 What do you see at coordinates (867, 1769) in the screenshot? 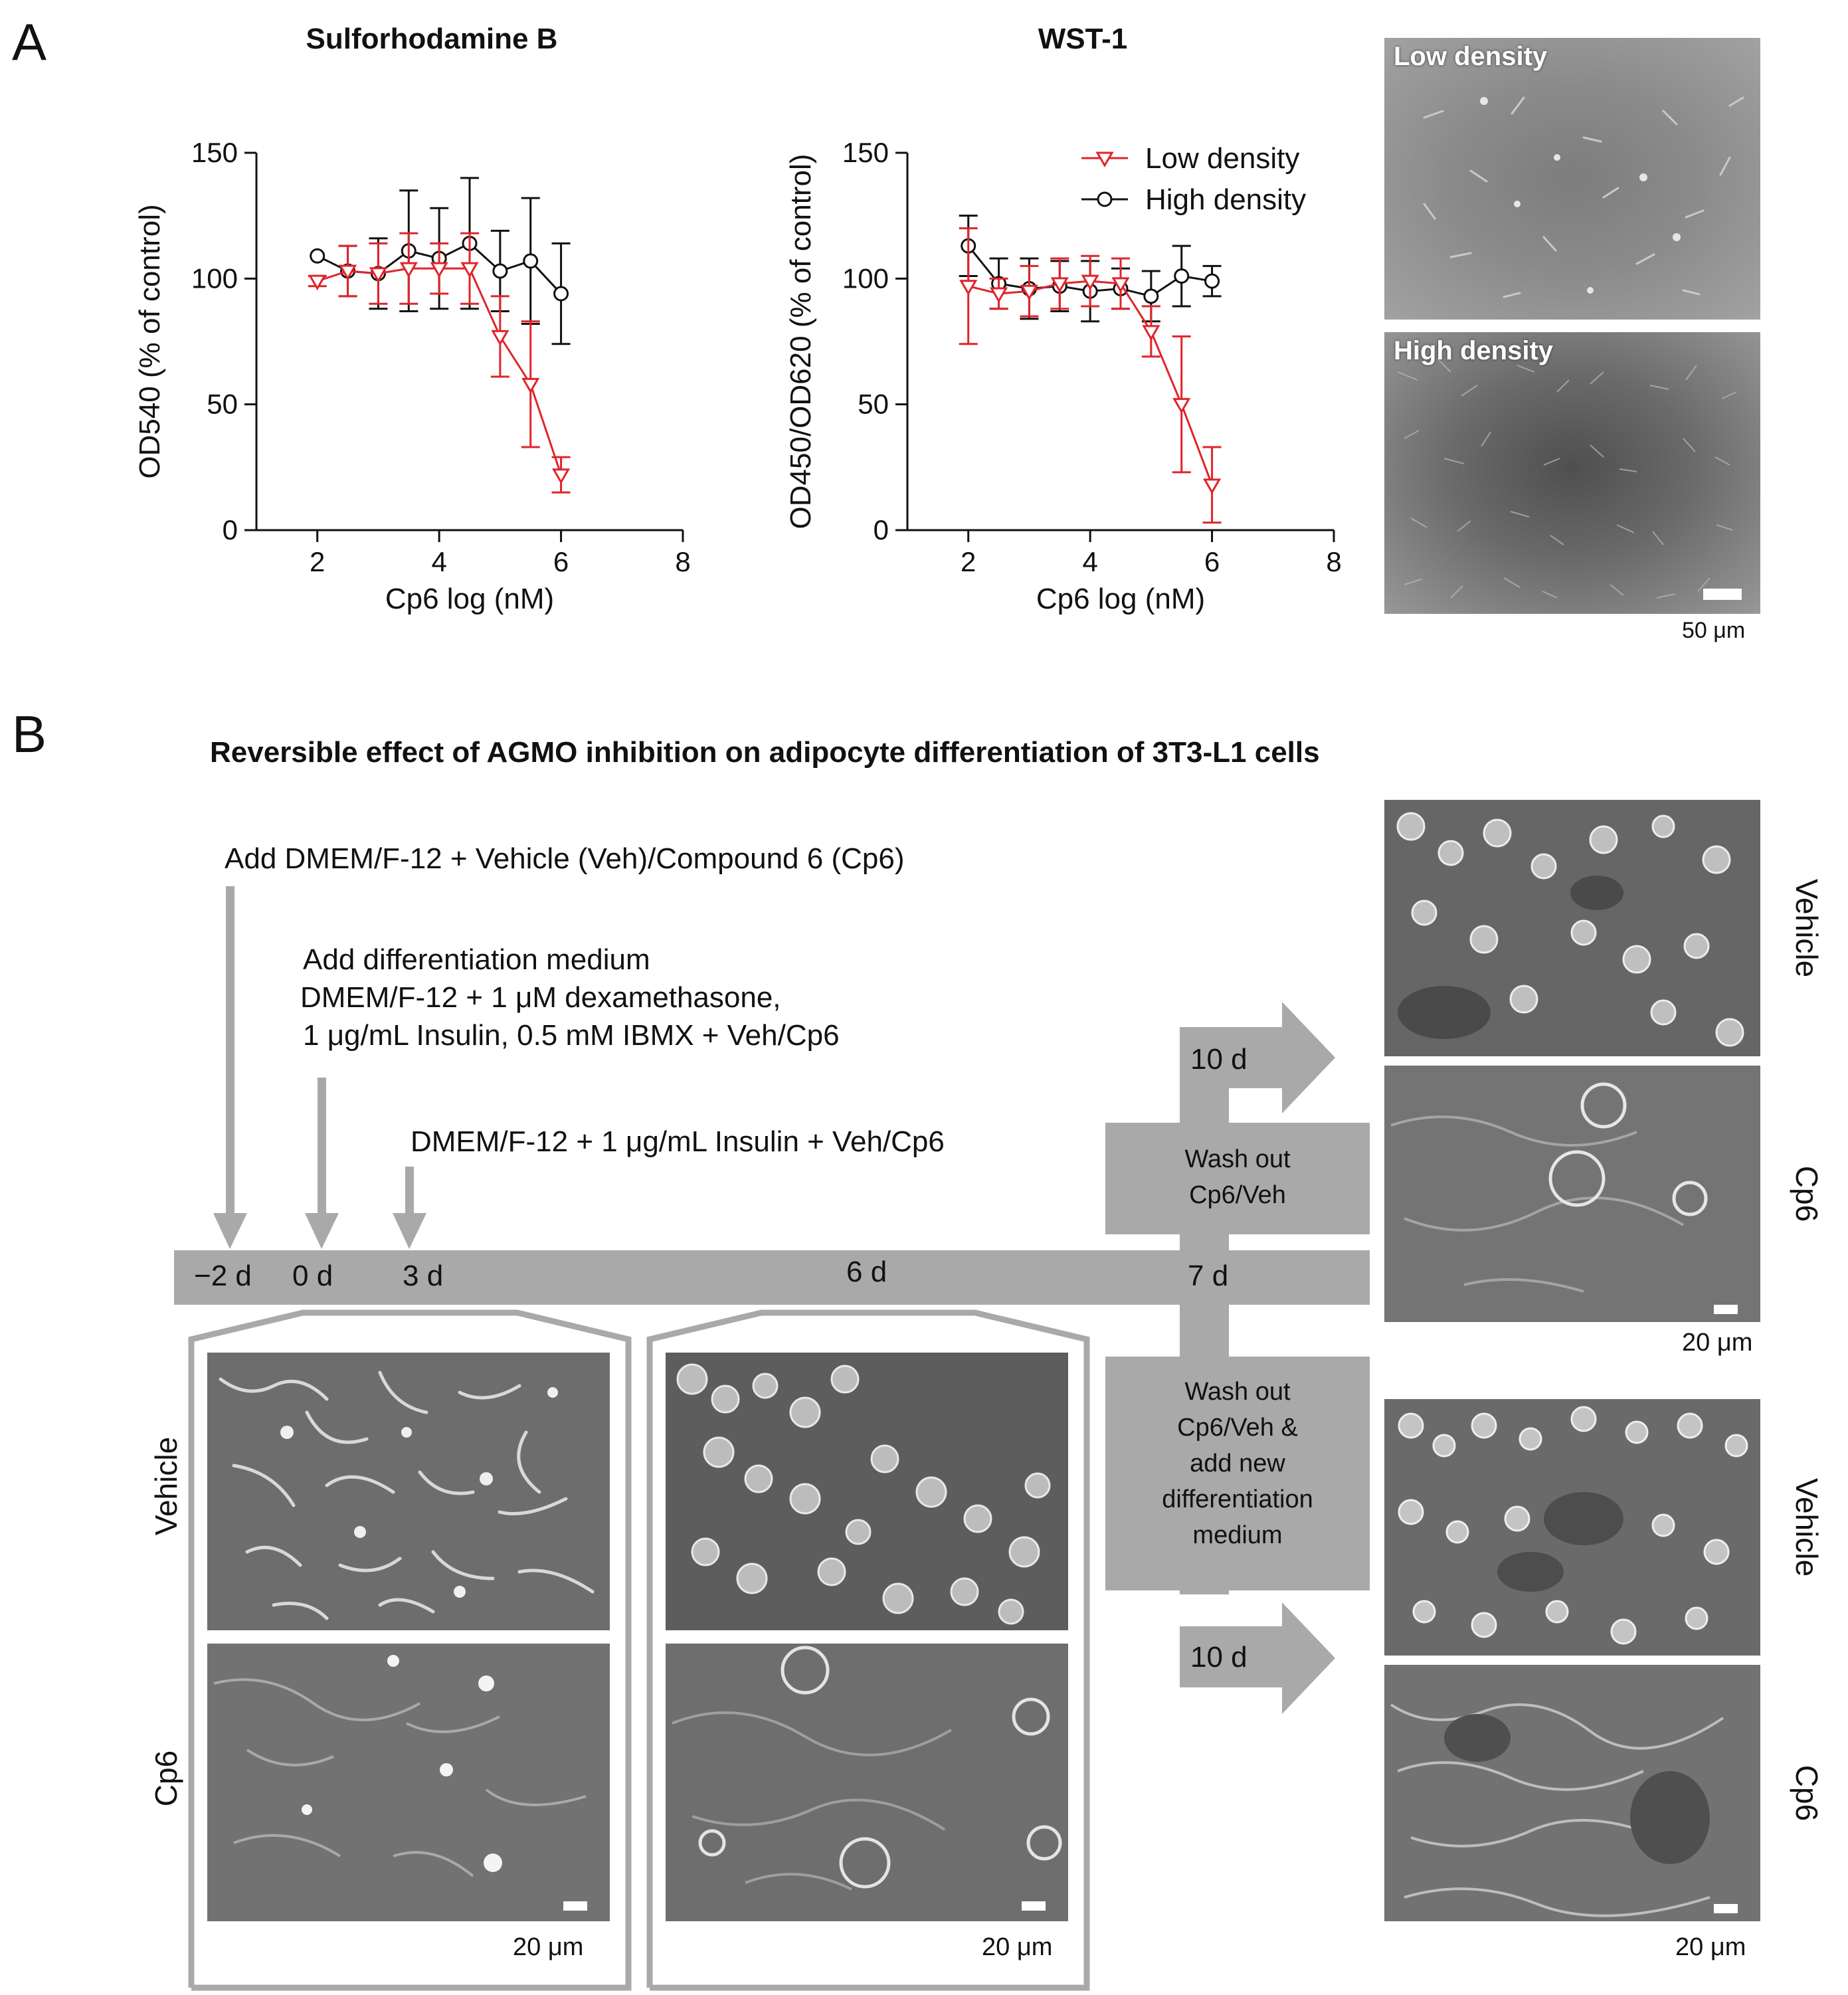
I see `day6-cp6-cells` at bounding box center [867, 1769].